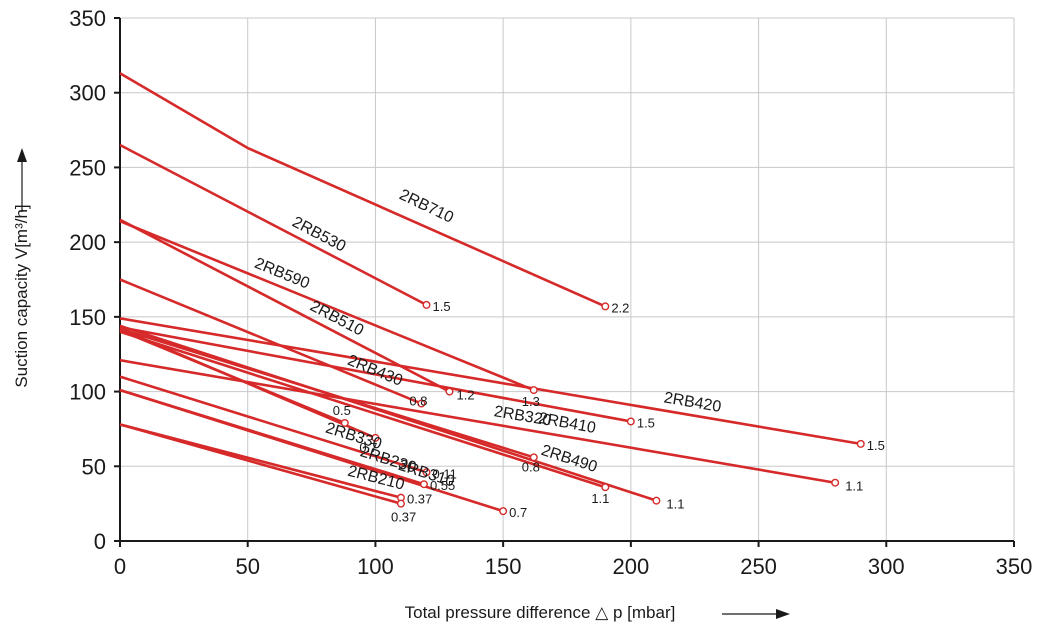 Image resolution: width=1040 pixels, height=630 pixels. What do you see at coordinates (620, 307) in the screenshot?
I see `end-point-label: 2.2` at bounding box center [620, 307].